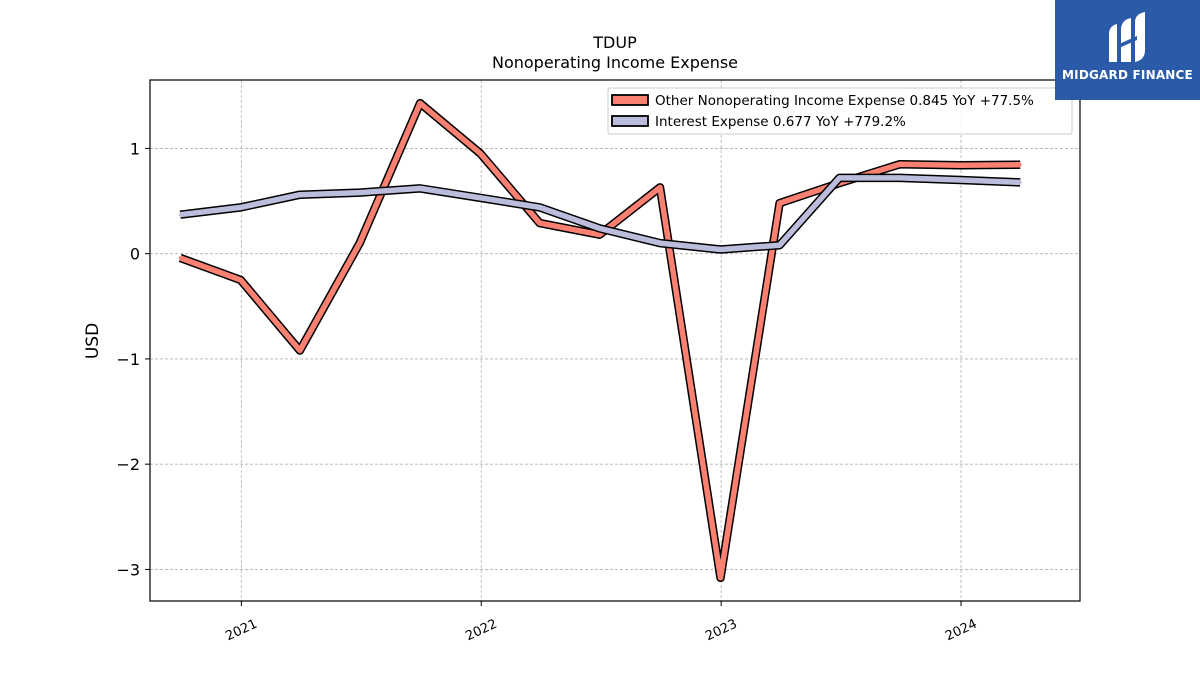 Image resolution: width=1200 pixels, height=675 pixels. I want to click on y-tick-label: 0, so click(135, 254).